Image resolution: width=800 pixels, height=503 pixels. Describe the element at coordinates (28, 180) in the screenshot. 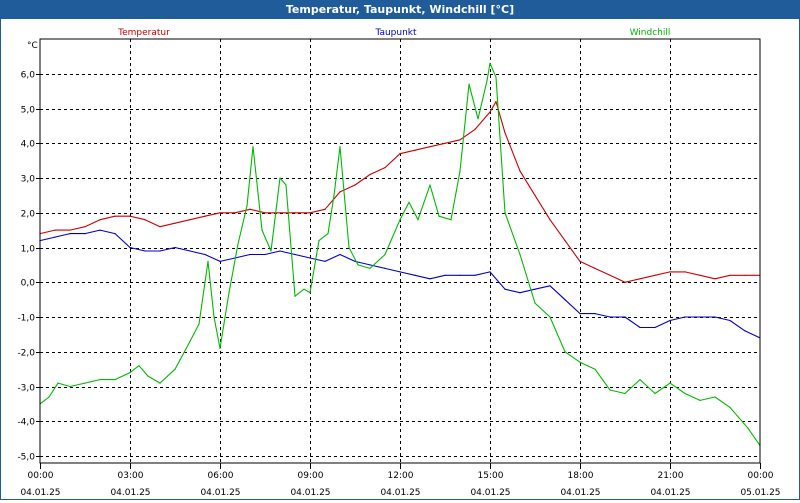

I see `y-tick-label: 3,0` at that location.